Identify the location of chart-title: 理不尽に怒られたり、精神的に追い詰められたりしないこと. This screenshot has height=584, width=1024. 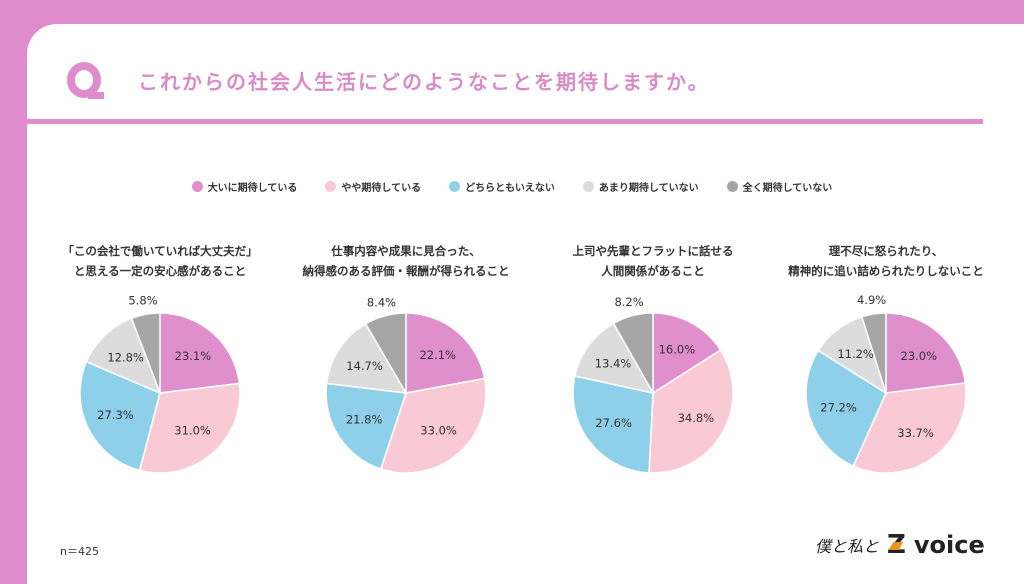
(886, 261).